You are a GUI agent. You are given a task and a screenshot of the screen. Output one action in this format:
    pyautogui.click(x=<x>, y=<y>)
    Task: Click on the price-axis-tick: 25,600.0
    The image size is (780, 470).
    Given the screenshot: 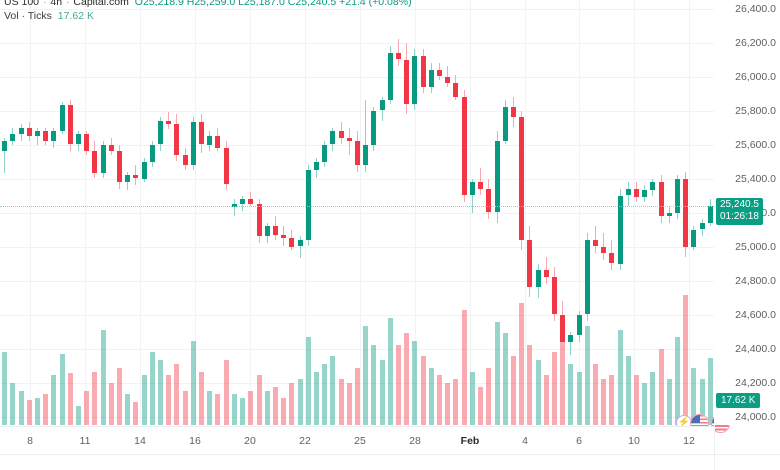 What is the action you would take?
    pyautogui.click(x=755, y=144)
    